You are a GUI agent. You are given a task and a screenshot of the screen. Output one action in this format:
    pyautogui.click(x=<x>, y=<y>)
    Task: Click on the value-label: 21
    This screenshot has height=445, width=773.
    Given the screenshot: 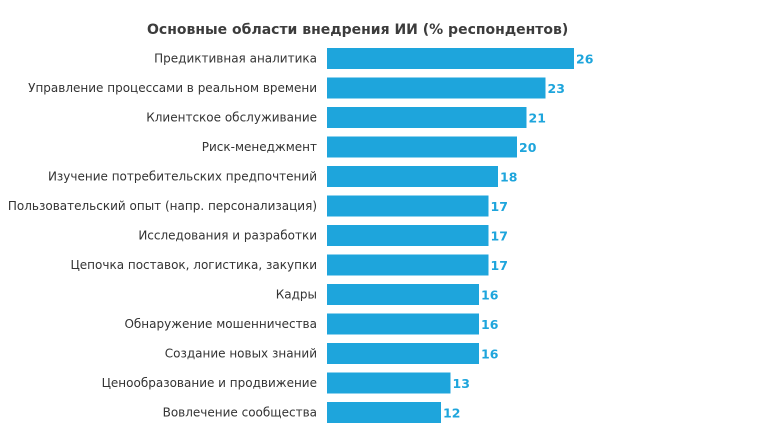 What is the action you would take?
    pyautogui.click(x=537, y=118)
    